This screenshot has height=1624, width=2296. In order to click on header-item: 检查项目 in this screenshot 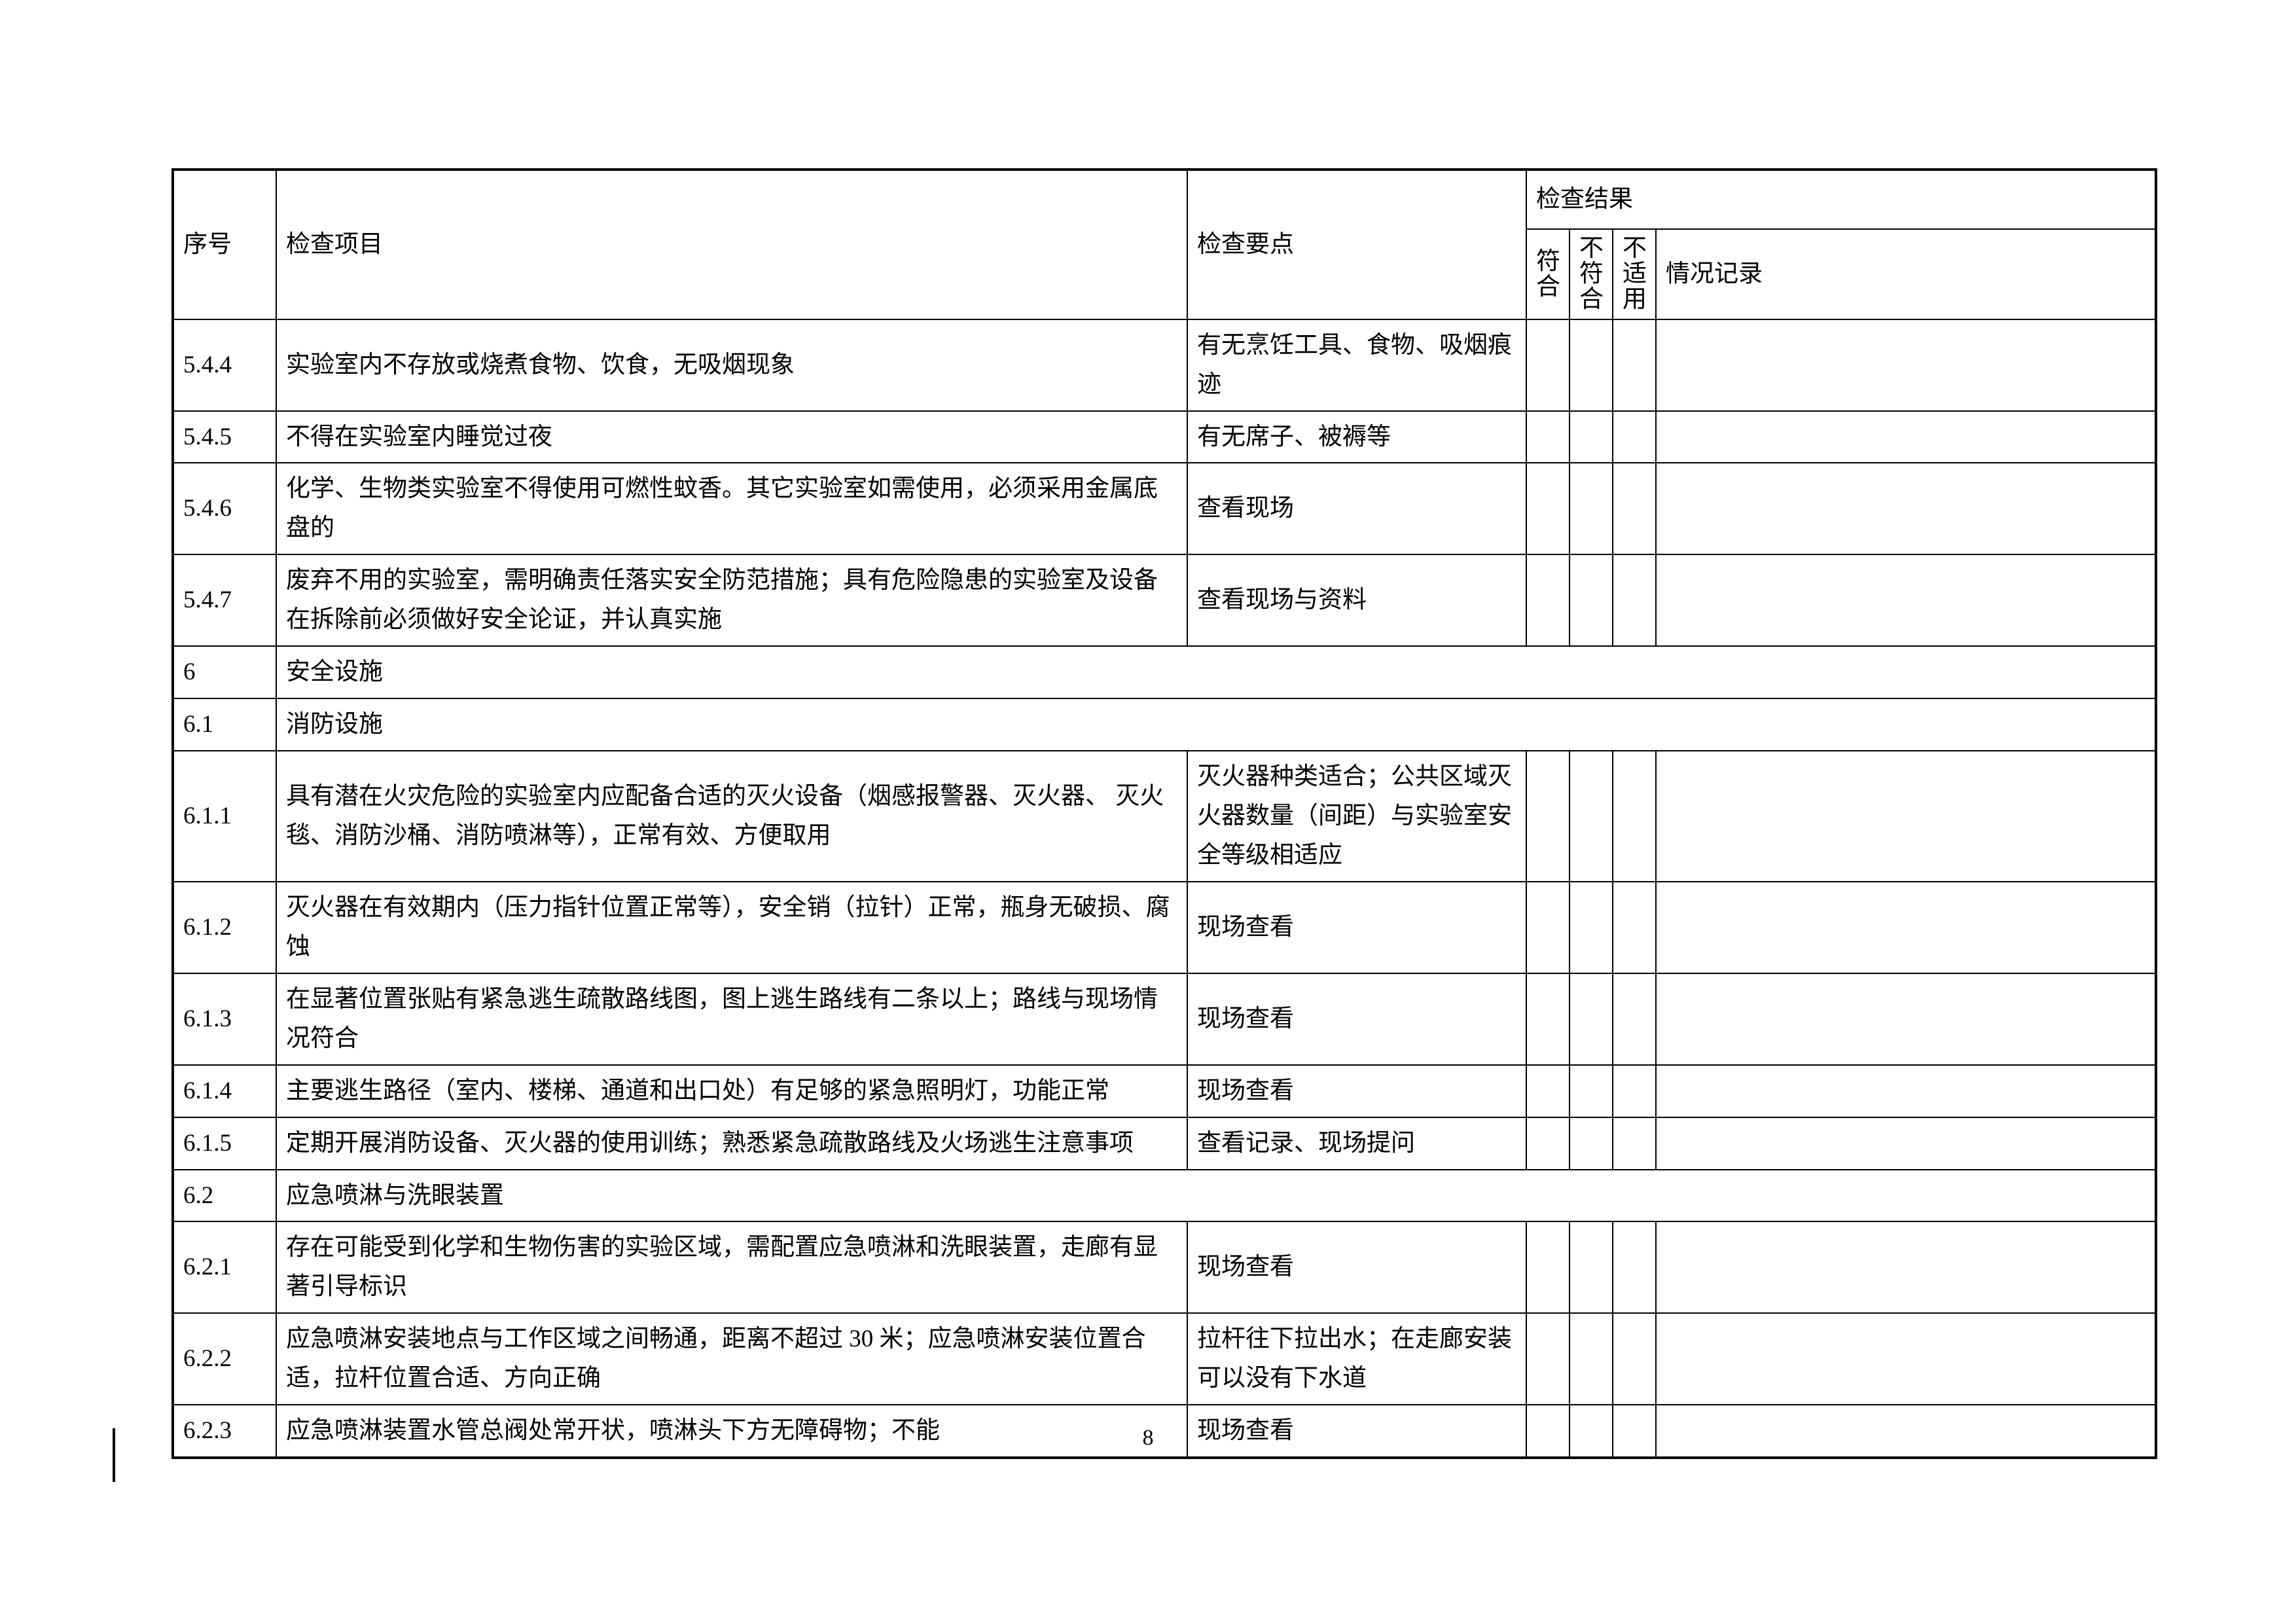, I will do `click(732, 244)`.